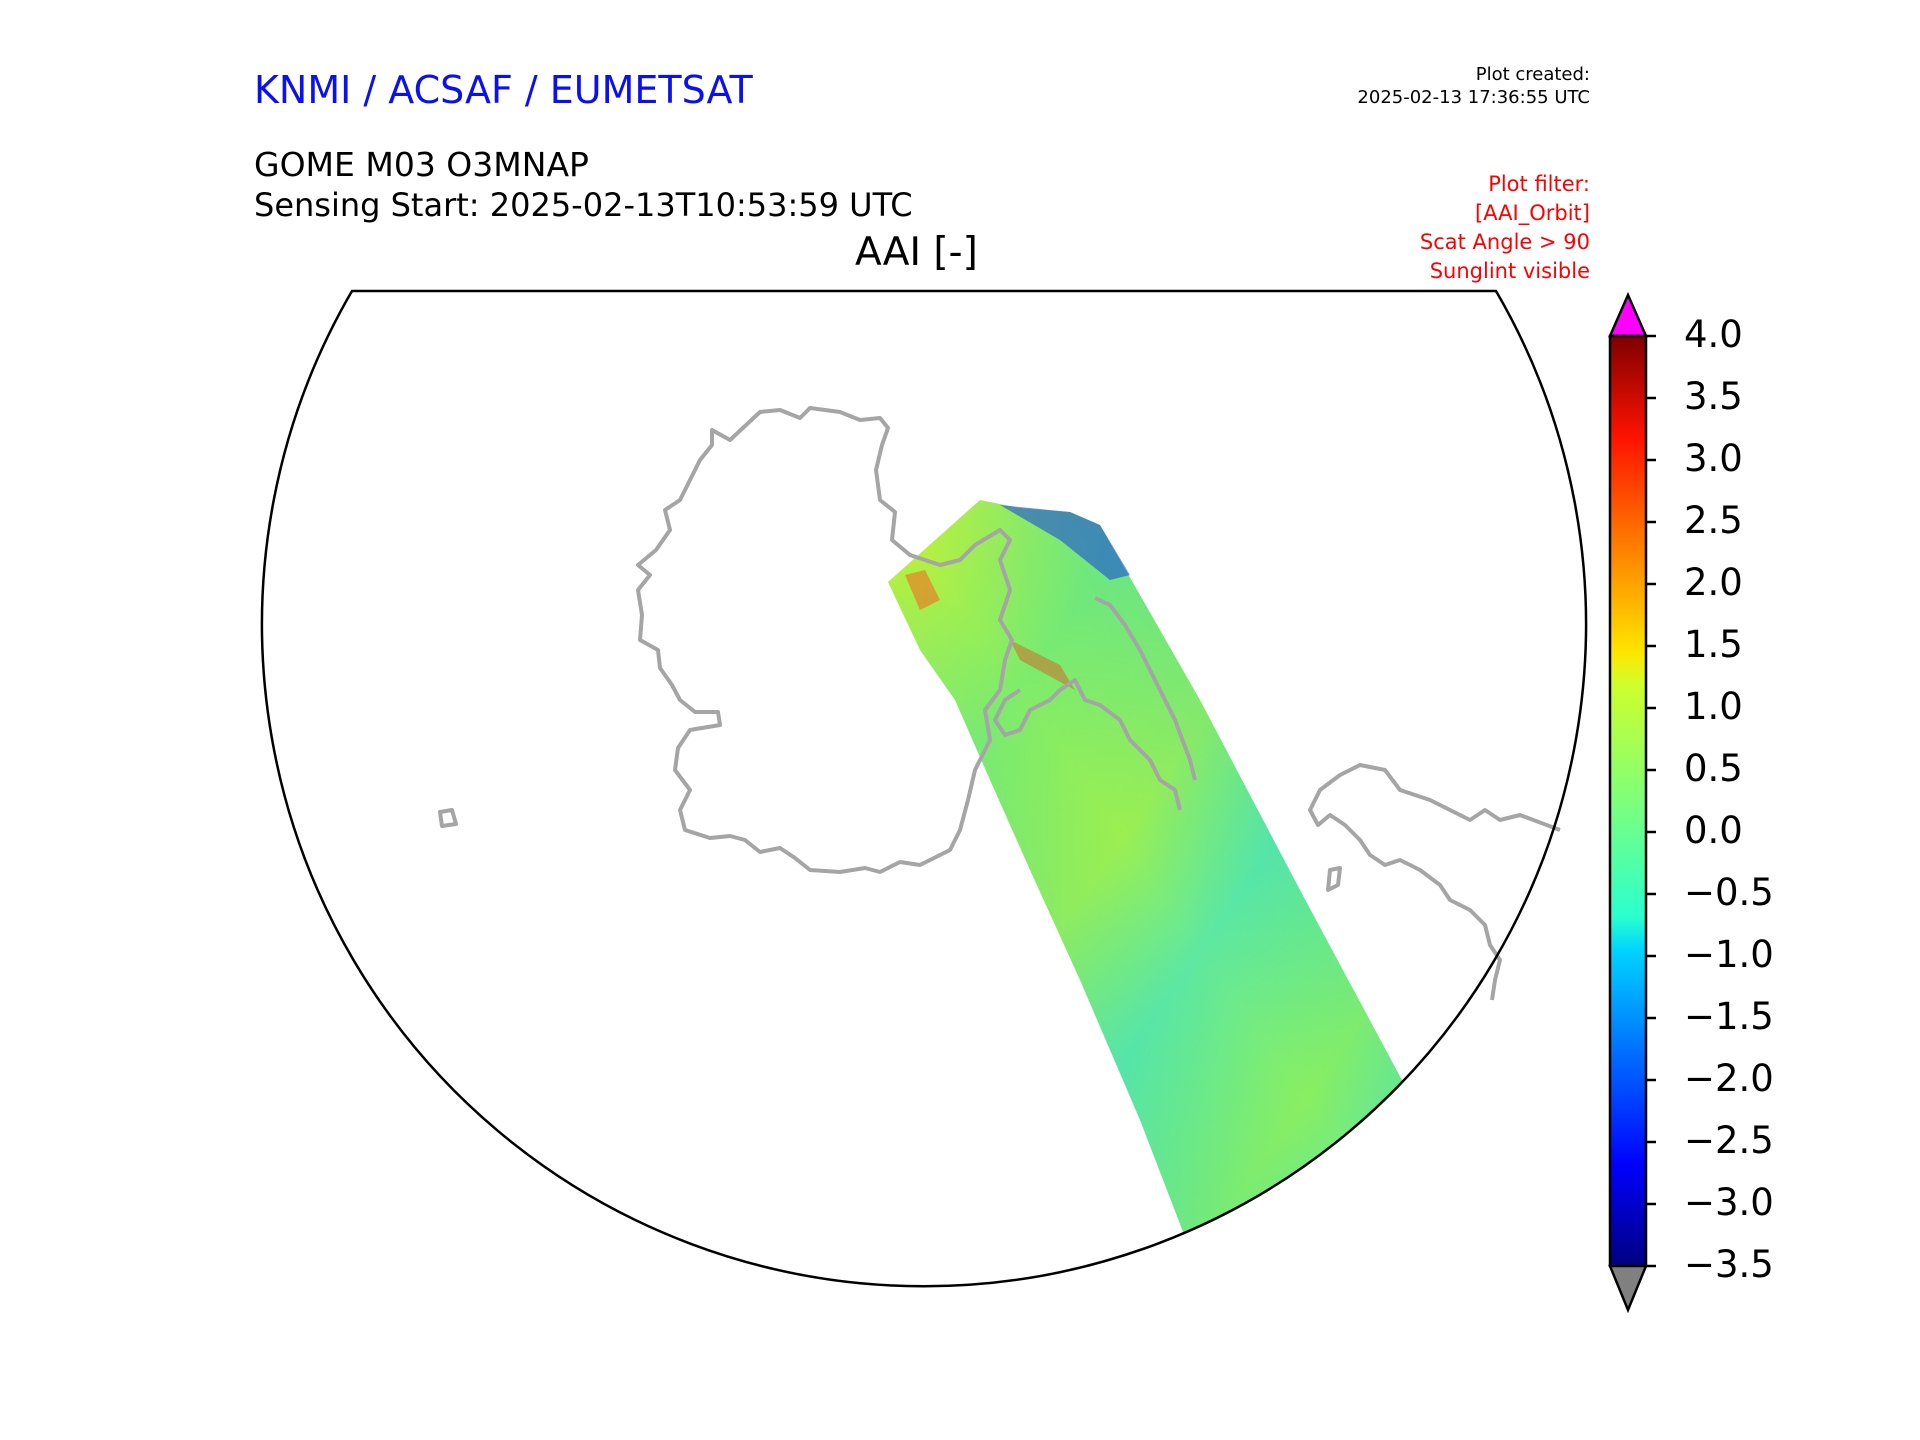  What do you see at coordinates (1473, 86) in the screenshot?
I see `plot-created-info: Plot created: 2025-02-13 17:36:55 UTC` at bounding box center [1473, 86].